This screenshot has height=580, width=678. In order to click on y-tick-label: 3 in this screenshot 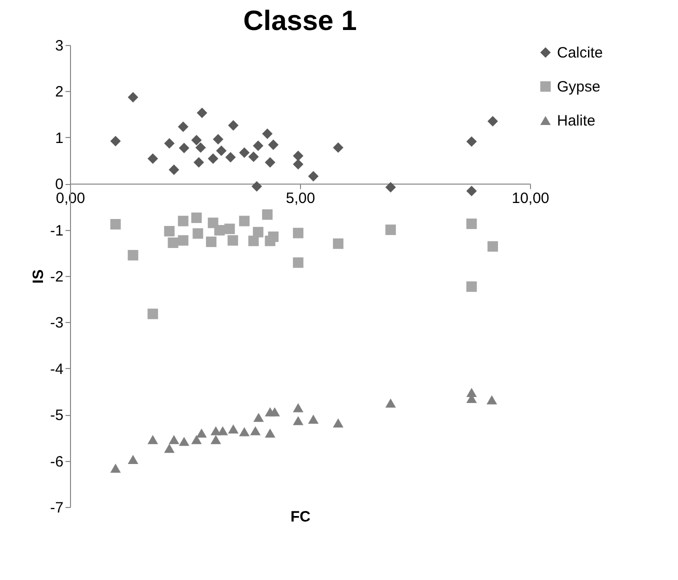, I will do `click(59, 46)`.